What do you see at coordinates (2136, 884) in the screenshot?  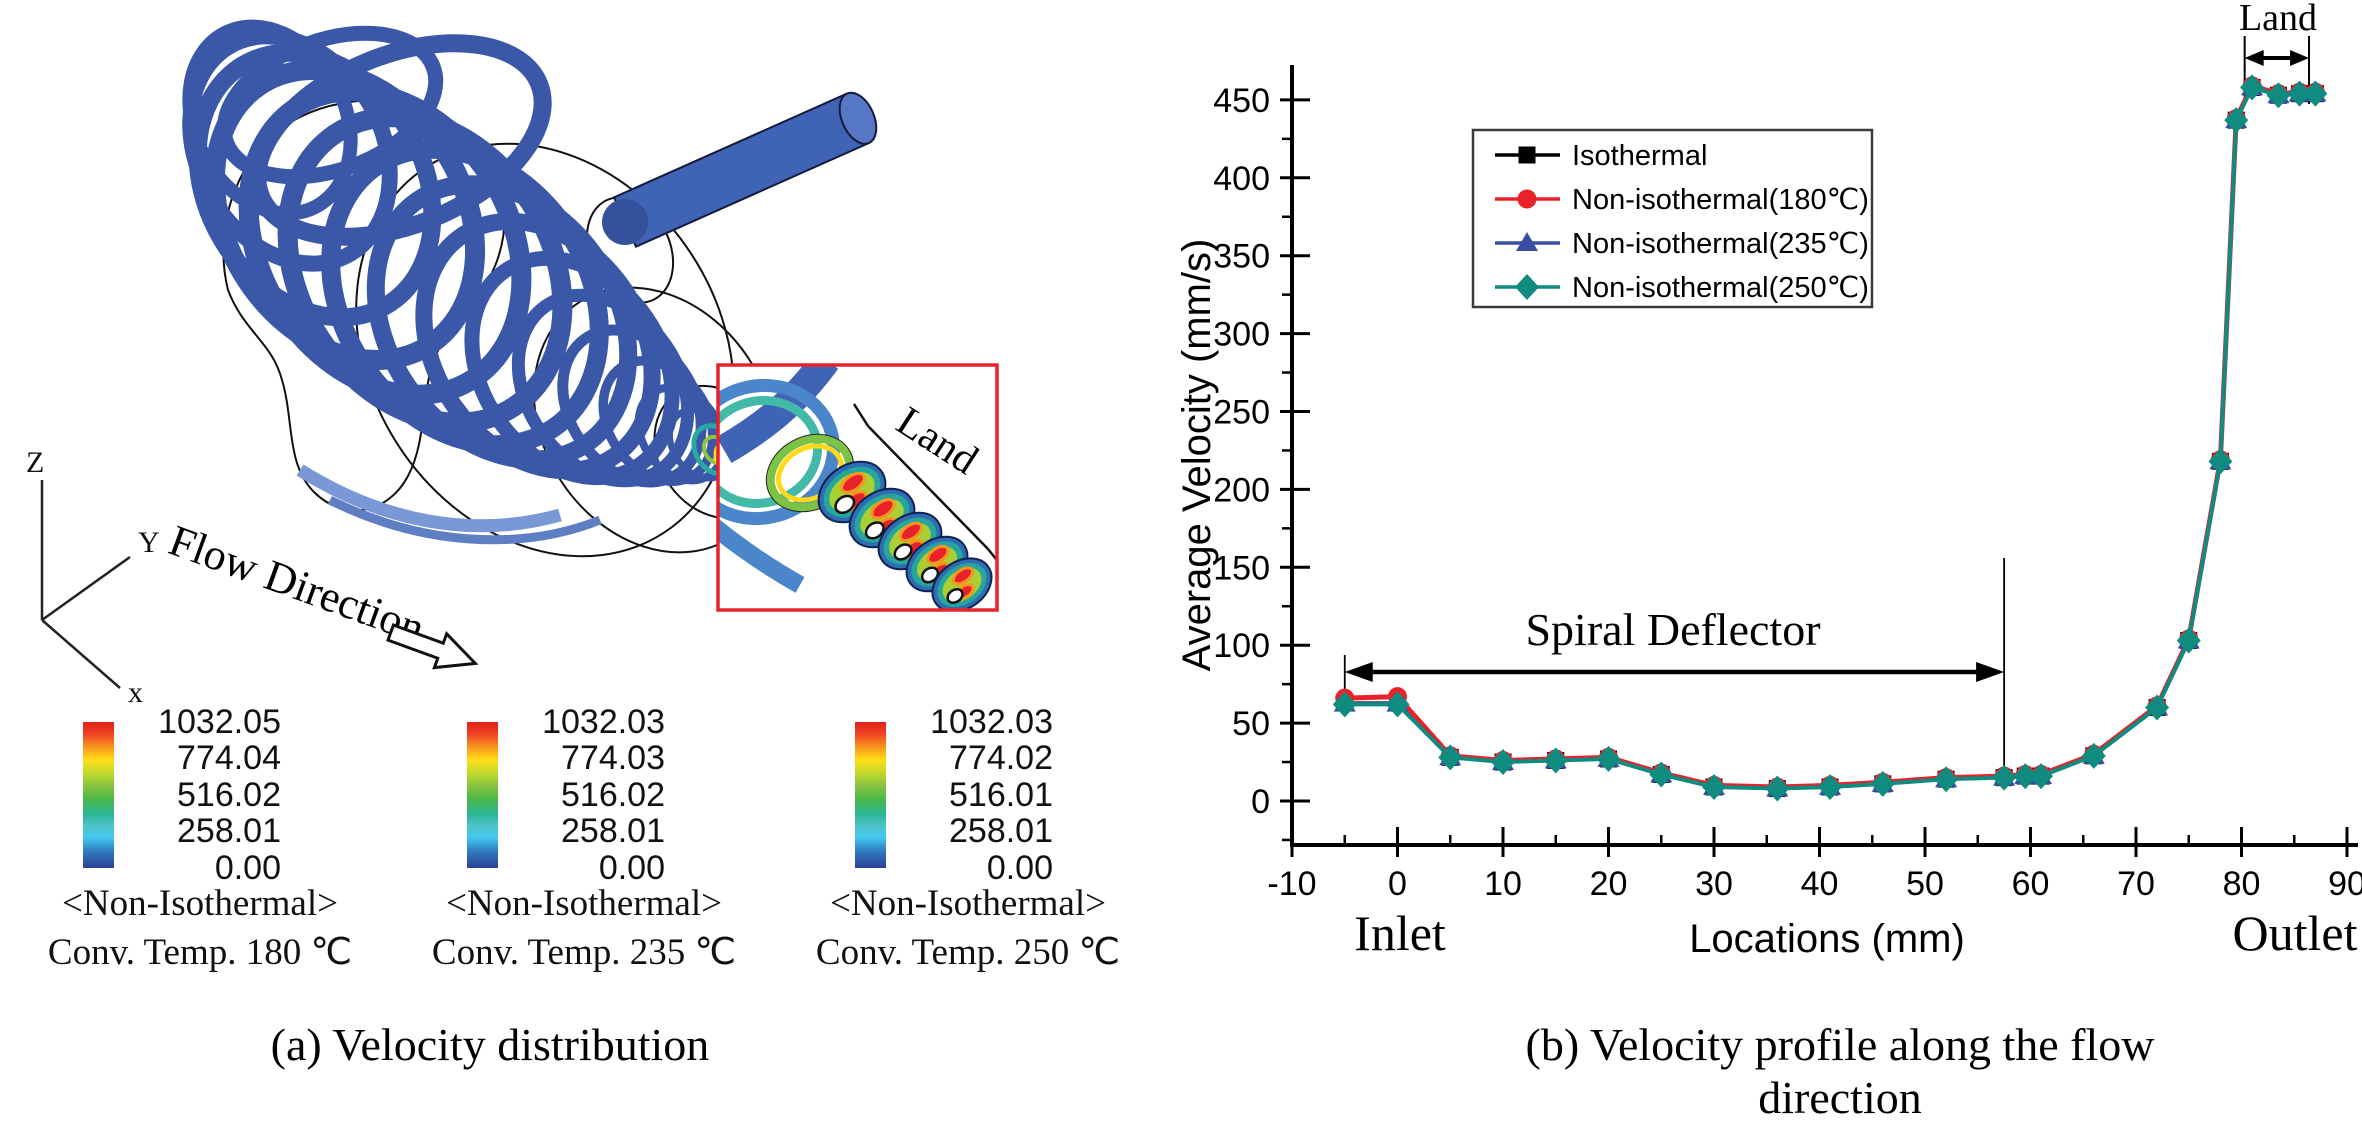 I see `x-tick-label: 70` at bounding box center [2136, 884].